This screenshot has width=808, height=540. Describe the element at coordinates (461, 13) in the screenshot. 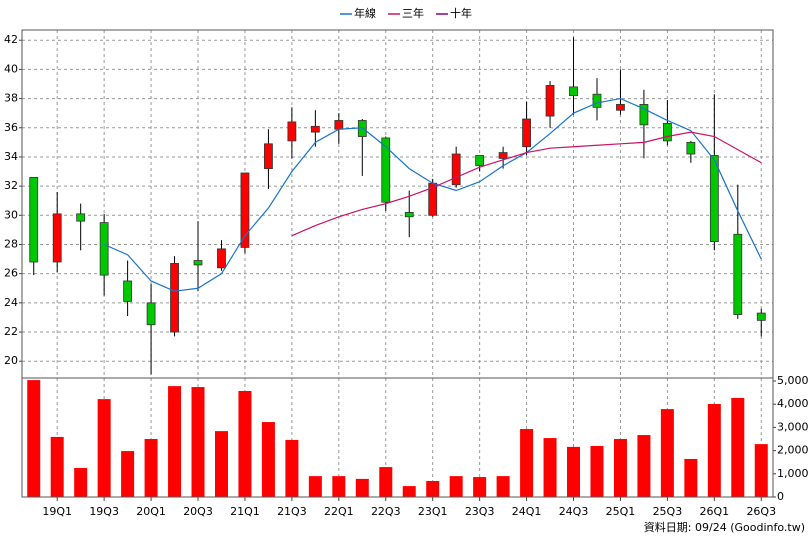

I see `legend-label: 十年` at that location.